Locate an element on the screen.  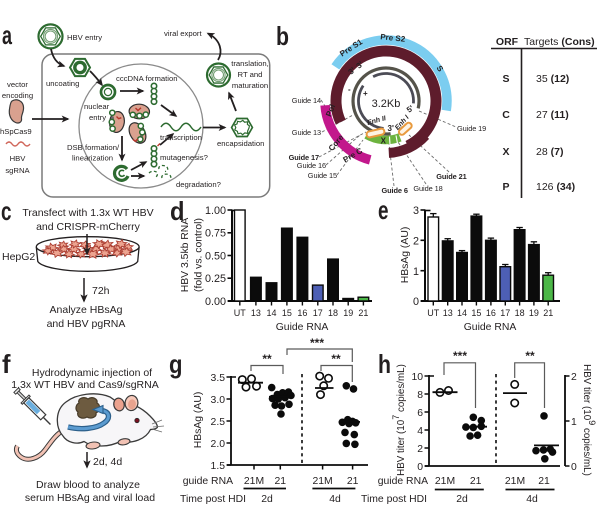
svg-text: 3.5 is located at coordinates (218, 378).